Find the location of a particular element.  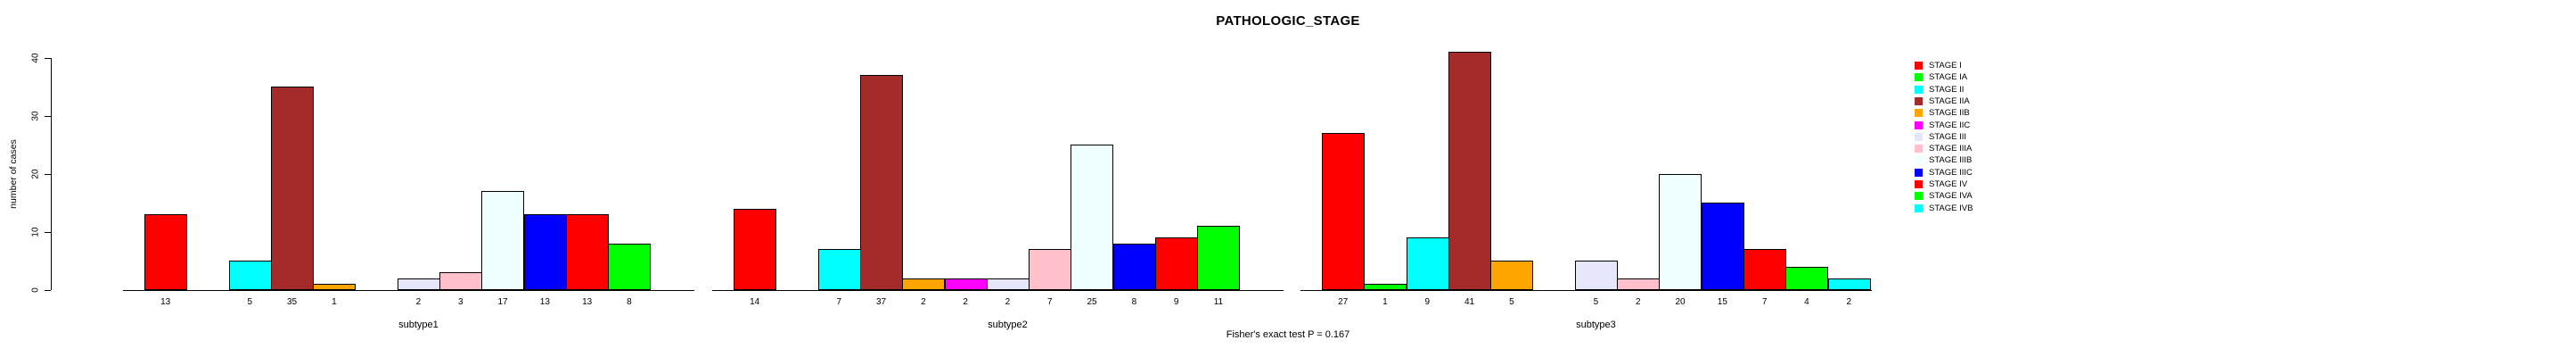

y-axis-line is located at coordinates (51, 174).